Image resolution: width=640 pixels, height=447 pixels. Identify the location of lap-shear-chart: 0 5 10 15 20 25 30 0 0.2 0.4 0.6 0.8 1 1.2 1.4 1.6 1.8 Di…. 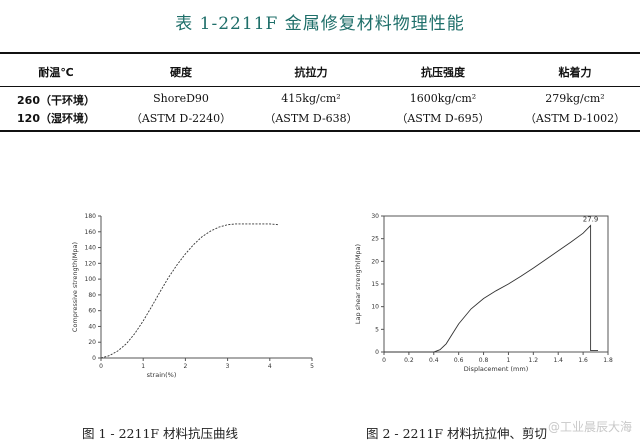
(483, 293).